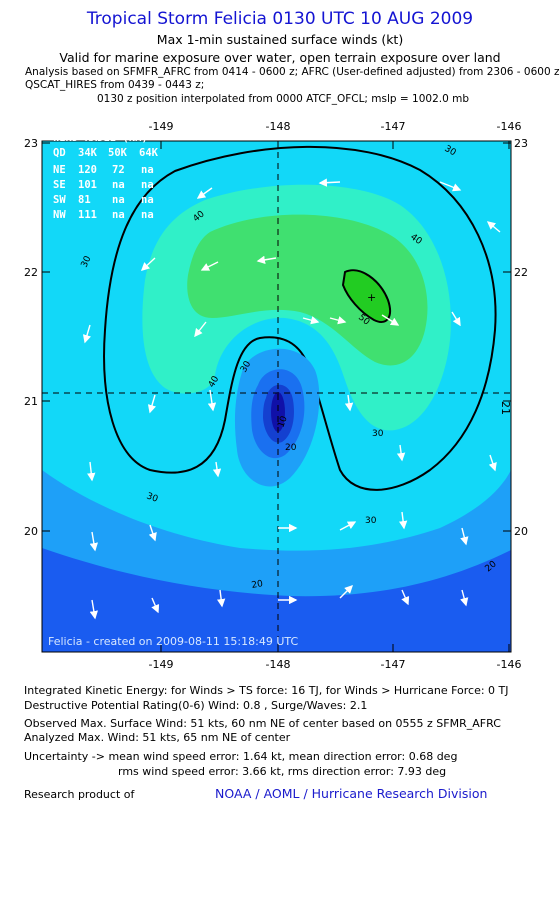 The image size is (560, 915). What do you see at coordinates (31, 531) in the screenshot?
I see `lat-label-left-20: 20` at bounding box center [31, 531].